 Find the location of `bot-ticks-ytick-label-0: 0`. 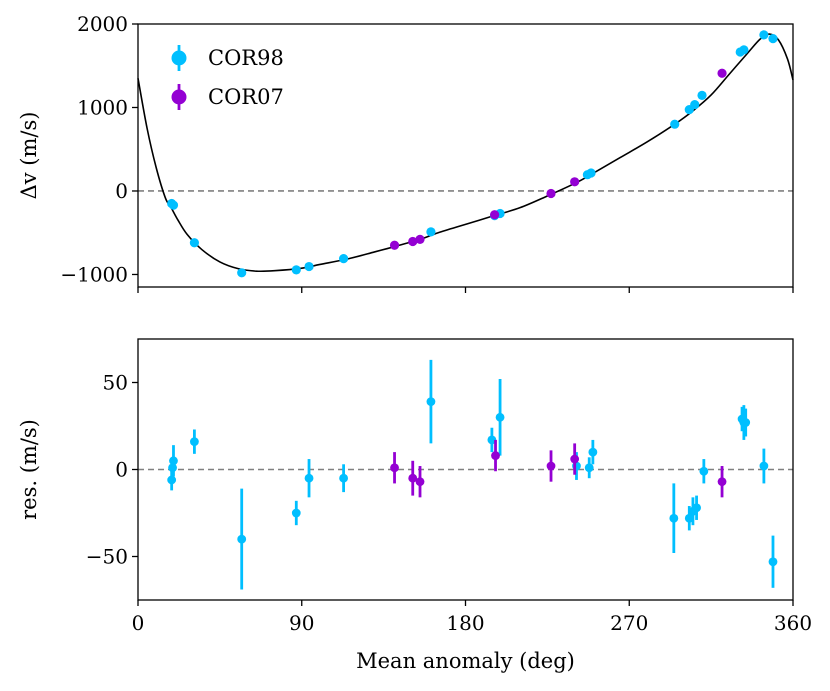

bot-ticks-ytick-label-0: 0 is located at coordinates (121, 470).